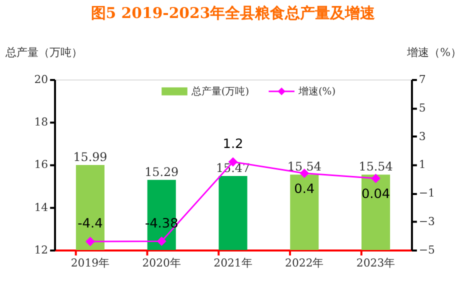 The image size is (466, 285). Describe the element at coordinates (90, 224) in the screenshot. I see `data-label: -4.4` at that location.